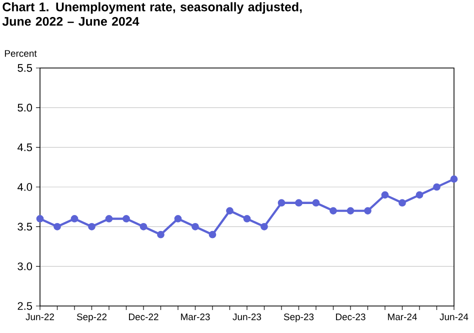 Image resolution: width=474 pixels, height=333 pixels. I want to click on chart-title: Chart 1. Unemployment rate, seasonally adjusted, June 2022 – June 2024, so click(152, 14).